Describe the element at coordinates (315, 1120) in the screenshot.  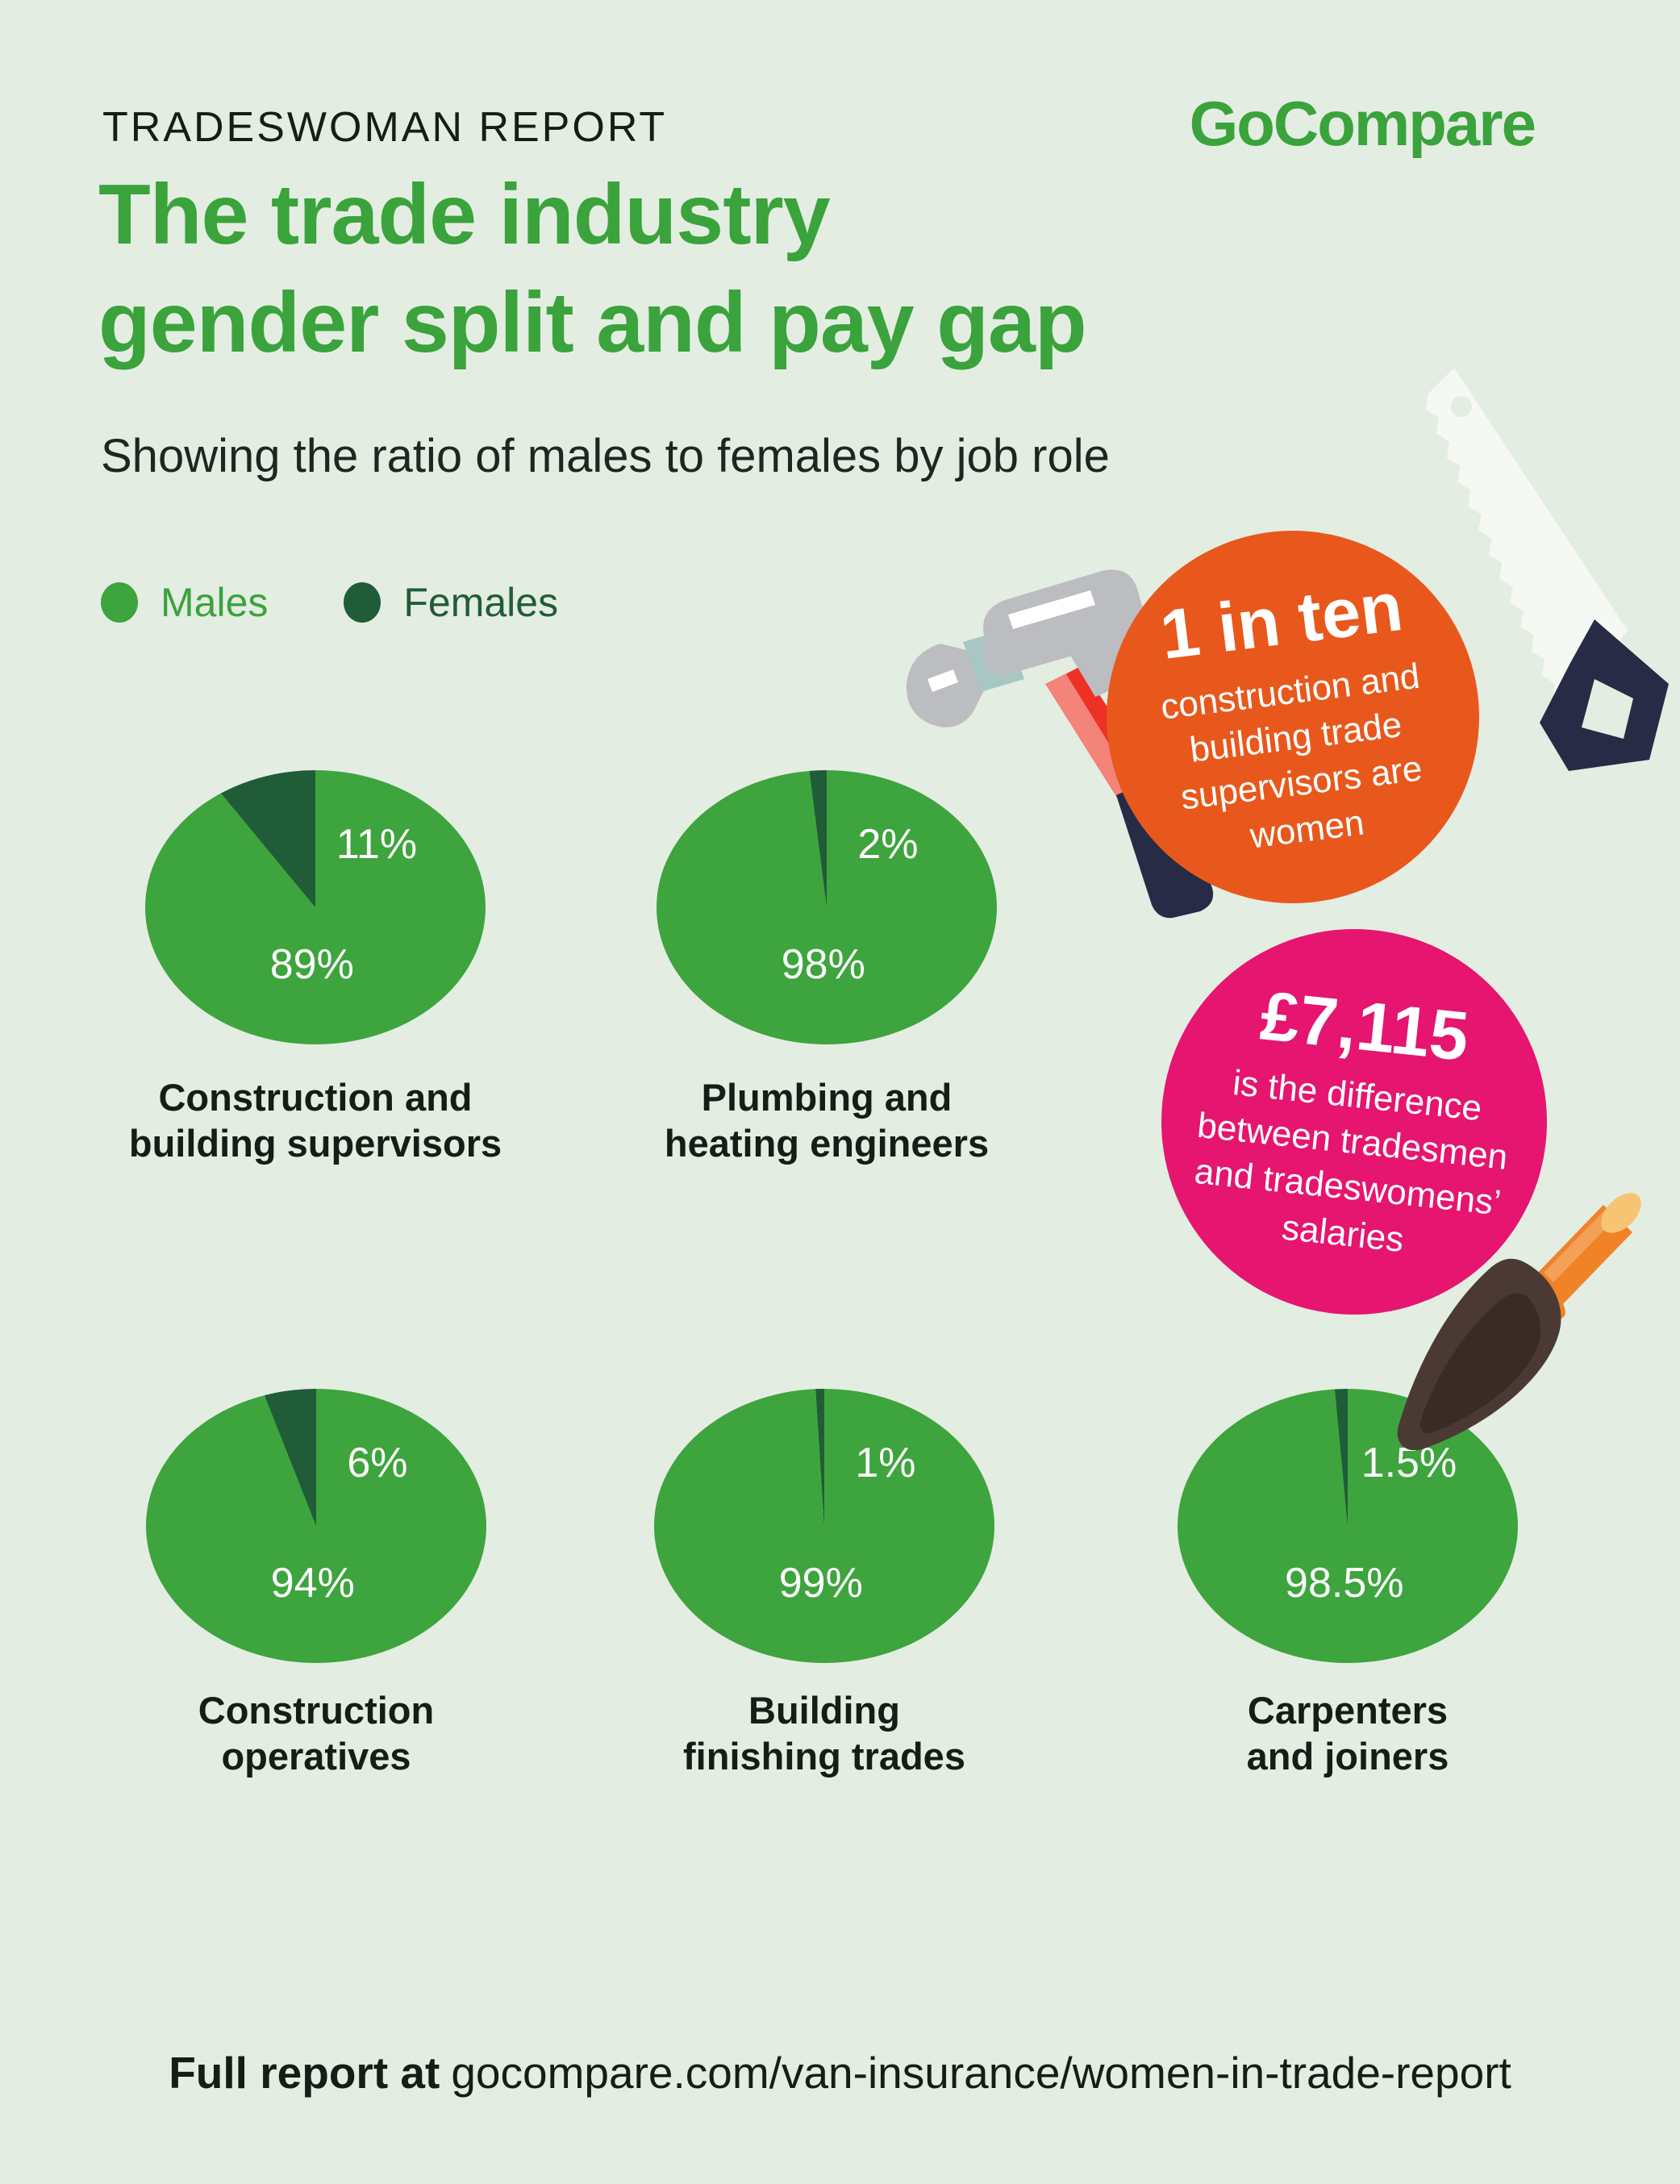
I see `pie-caption-construction-building-supervisors: Construction and building supervisors` at that location.